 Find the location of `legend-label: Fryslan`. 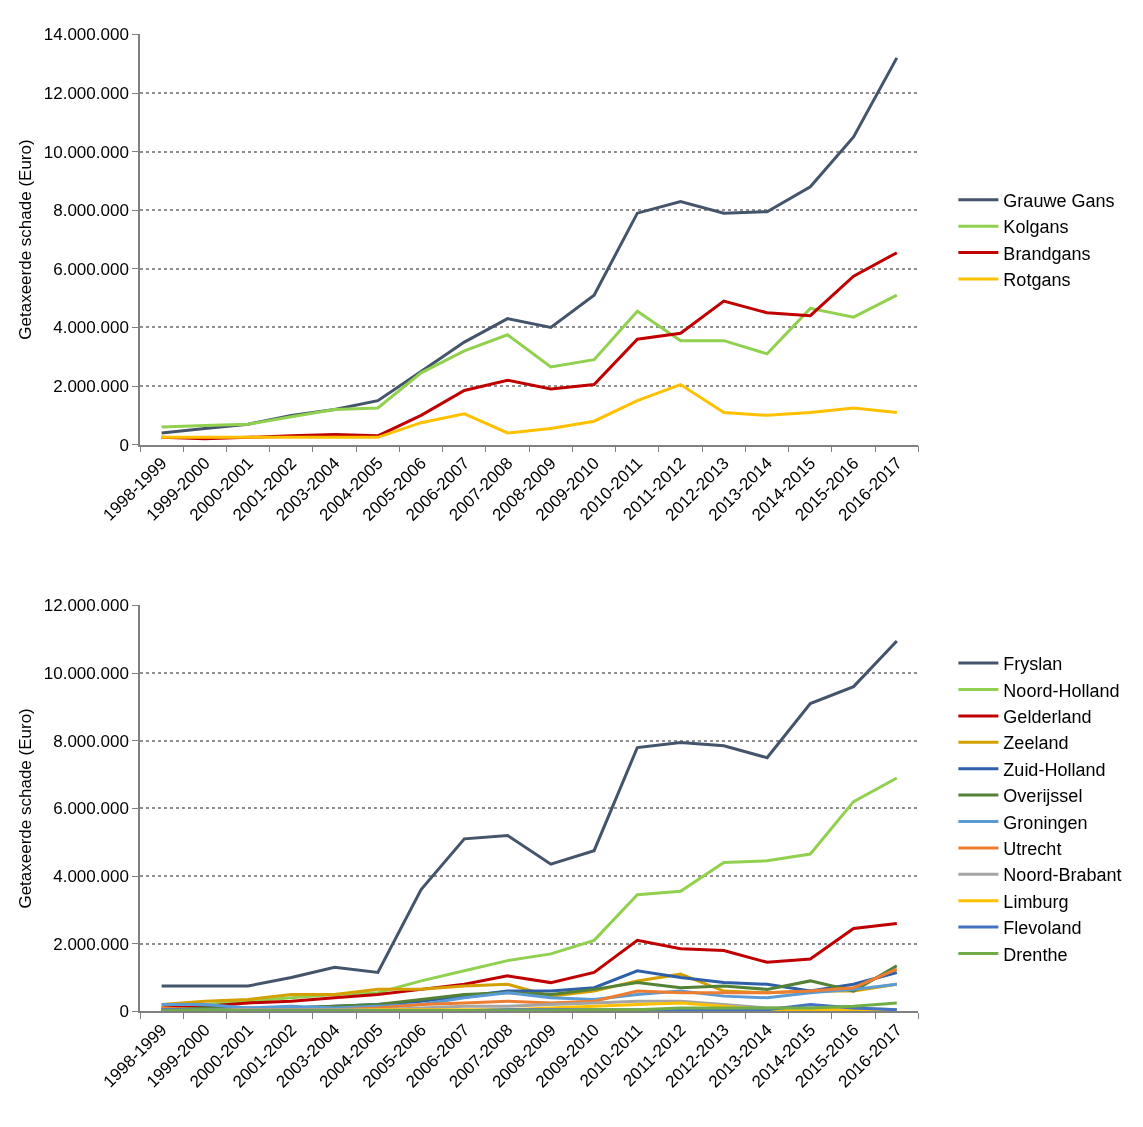

legend-label: Fryslan is located at coordinates (1033, 664).